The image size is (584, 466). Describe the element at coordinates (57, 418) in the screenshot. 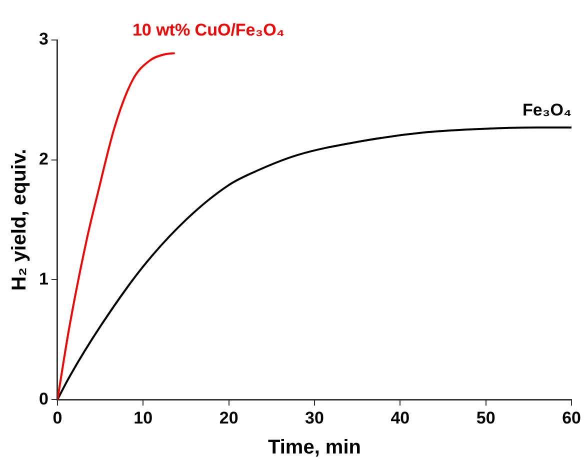

I see `x-tick-label: 0` at that location.